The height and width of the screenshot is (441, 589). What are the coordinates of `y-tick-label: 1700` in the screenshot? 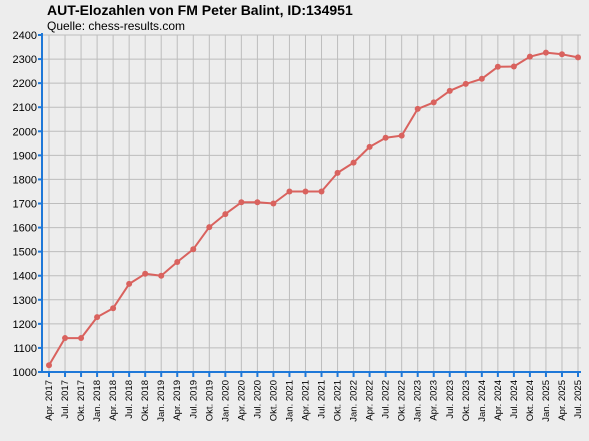 It's located at (25, 205).